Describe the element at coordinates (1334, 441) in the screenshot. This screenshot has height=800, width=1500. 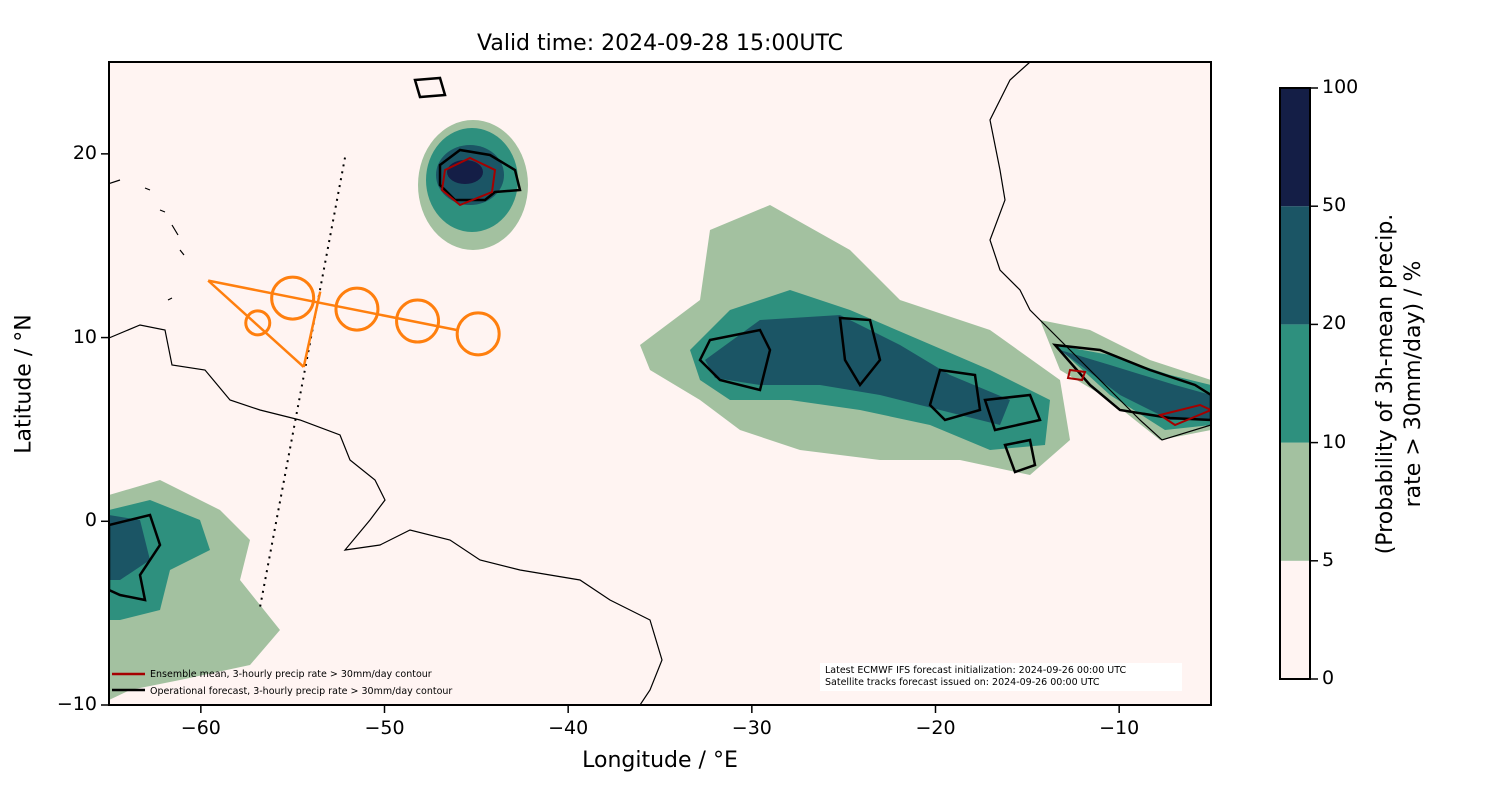
I see `colorbar-tick-label: 10` at that location.